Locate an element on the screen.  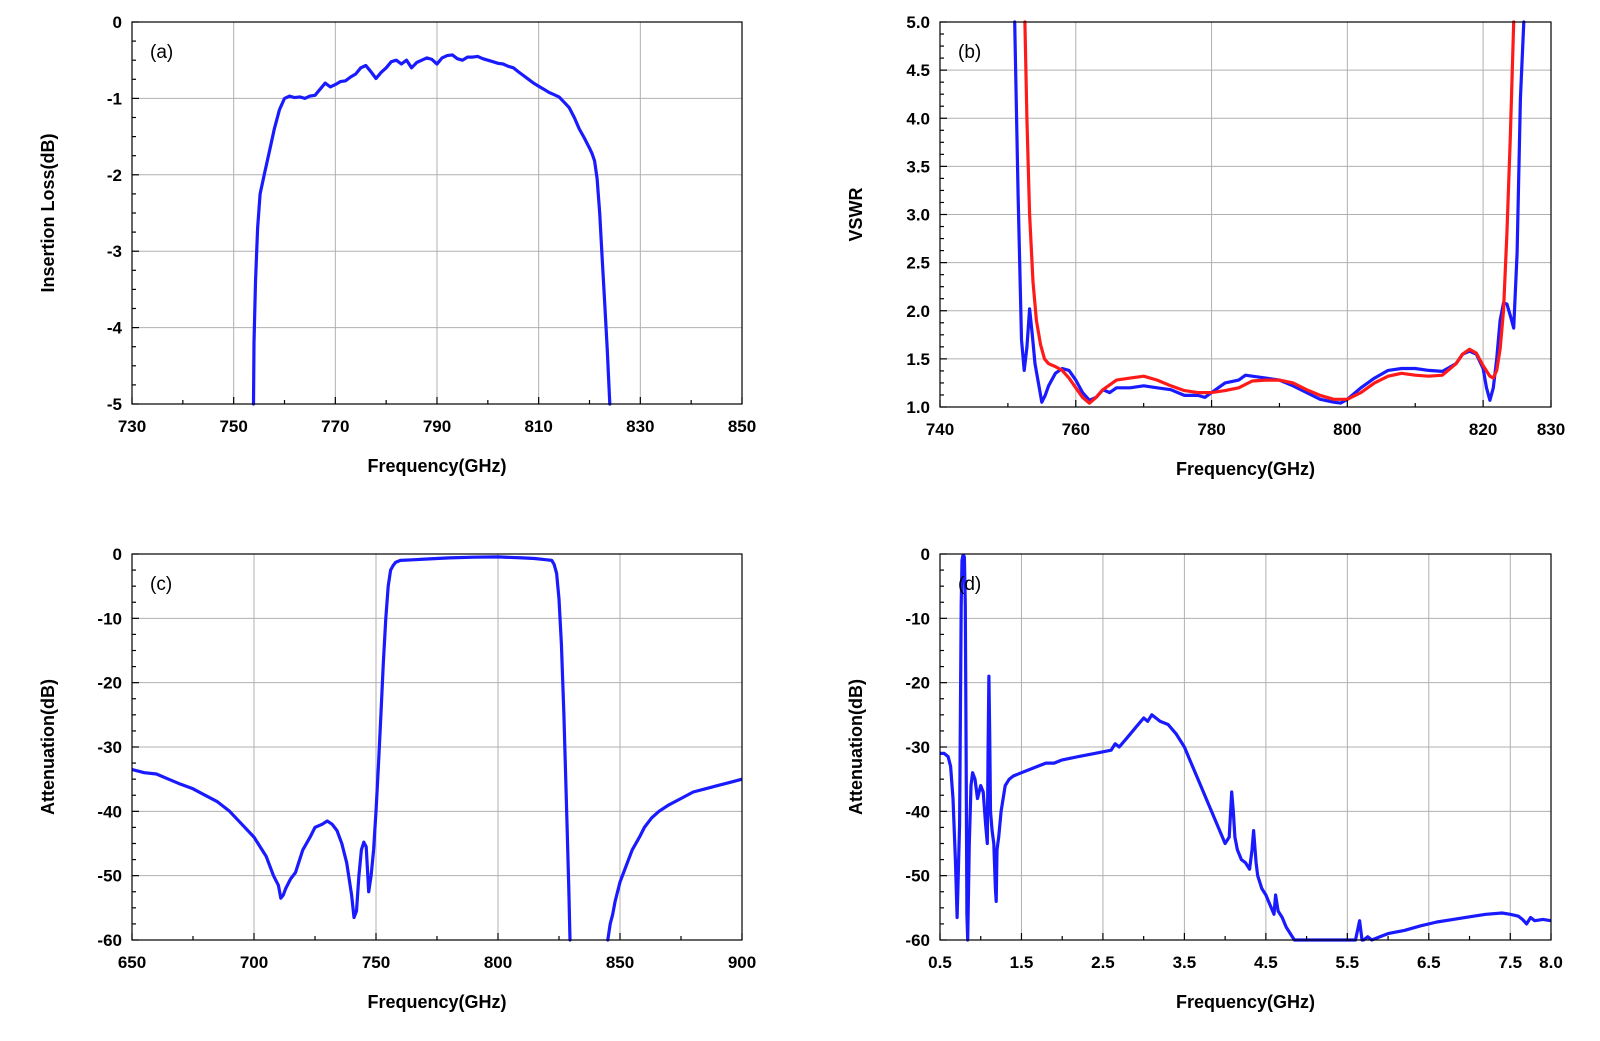
x-tick-label: 730 is located at coordinates (132, 426).